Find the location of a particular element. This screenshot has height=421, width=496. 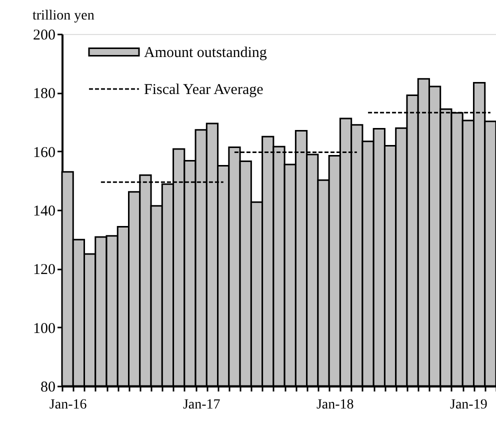

x-tick-label: Jan-19 is located at coordinates (469, 405).